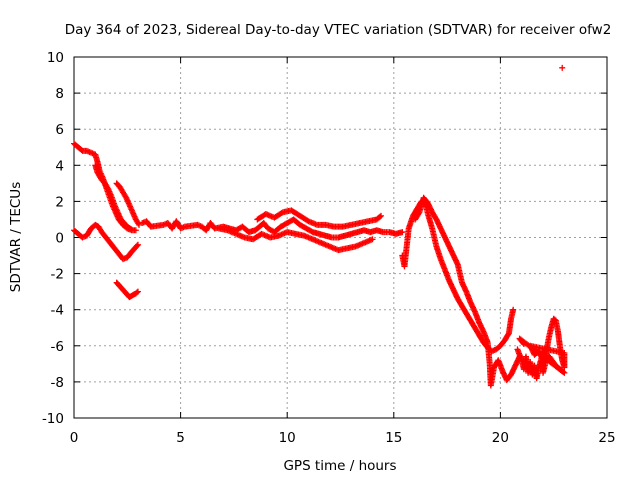 This screenshot has width=640, height=480. Describe the element at coordinates (16, 237) in the screenshot. I see `y-axis-label: SDTVAR / TECUs` at that location.